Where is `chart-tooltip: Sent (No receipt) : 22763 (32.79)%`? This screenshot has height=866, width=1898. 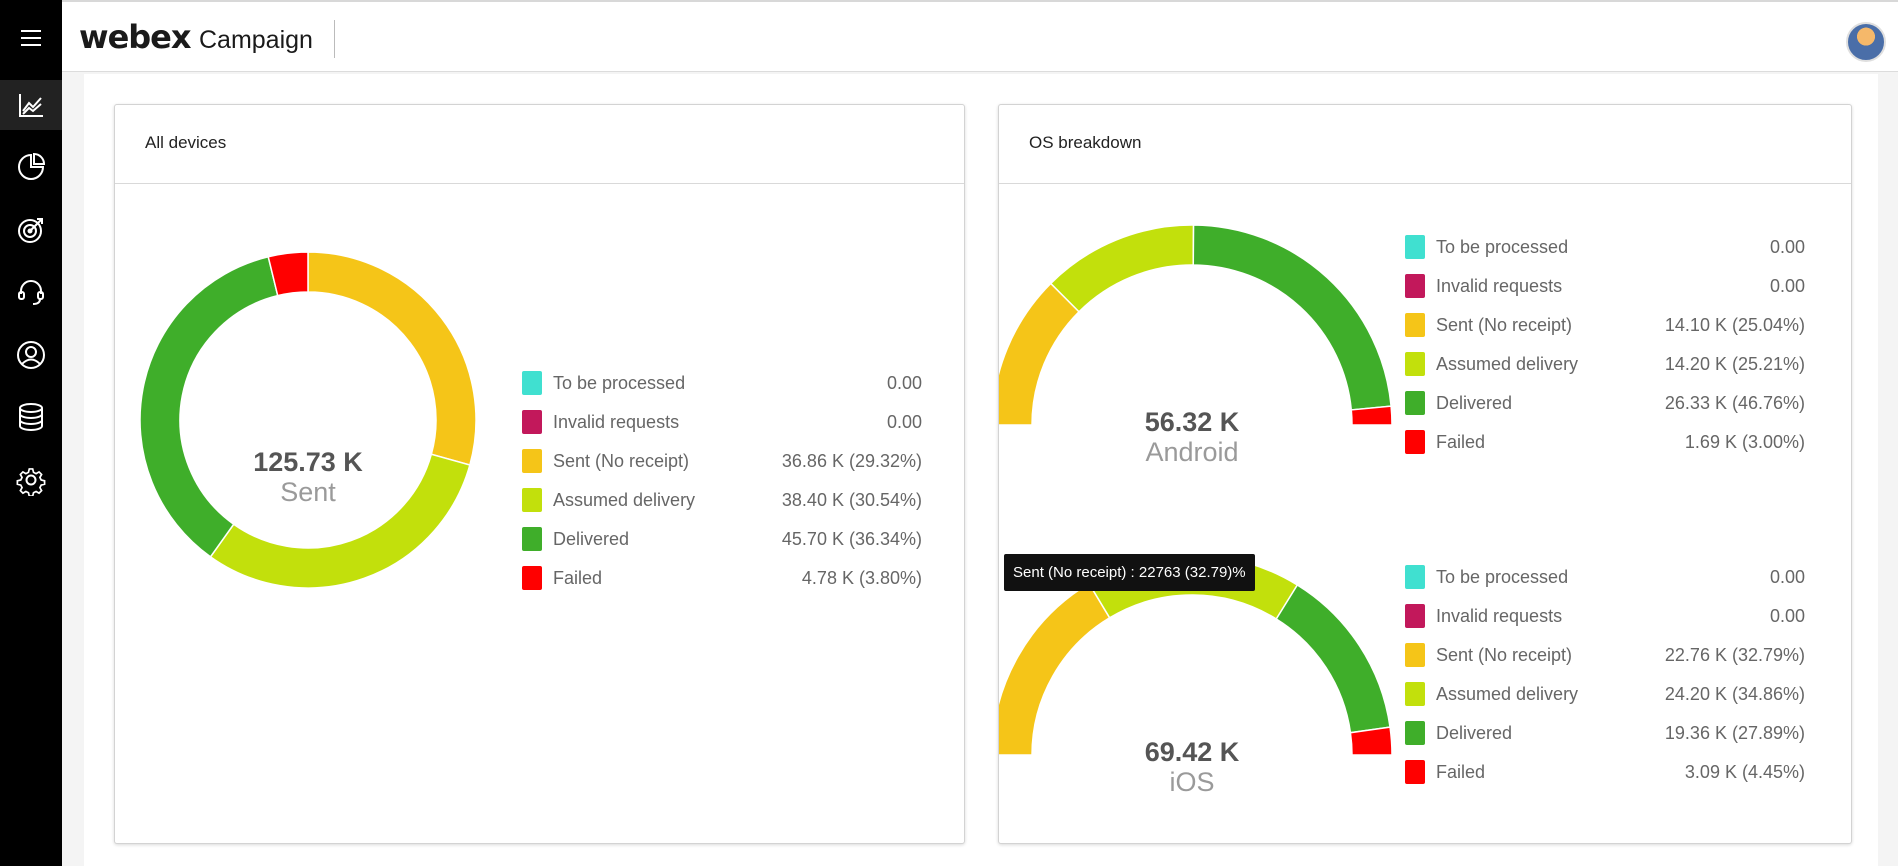 chart-tooltip: Sent (No receipt) : 22763 (32.79)% is located at coordinates (1129, 572).